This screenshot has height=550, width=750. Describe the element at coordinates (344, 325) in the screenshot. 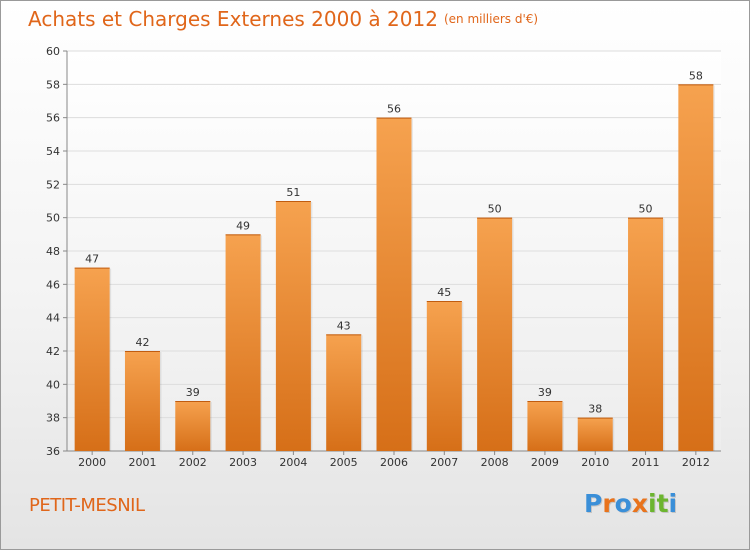

I see `data-label: 43` at that location.